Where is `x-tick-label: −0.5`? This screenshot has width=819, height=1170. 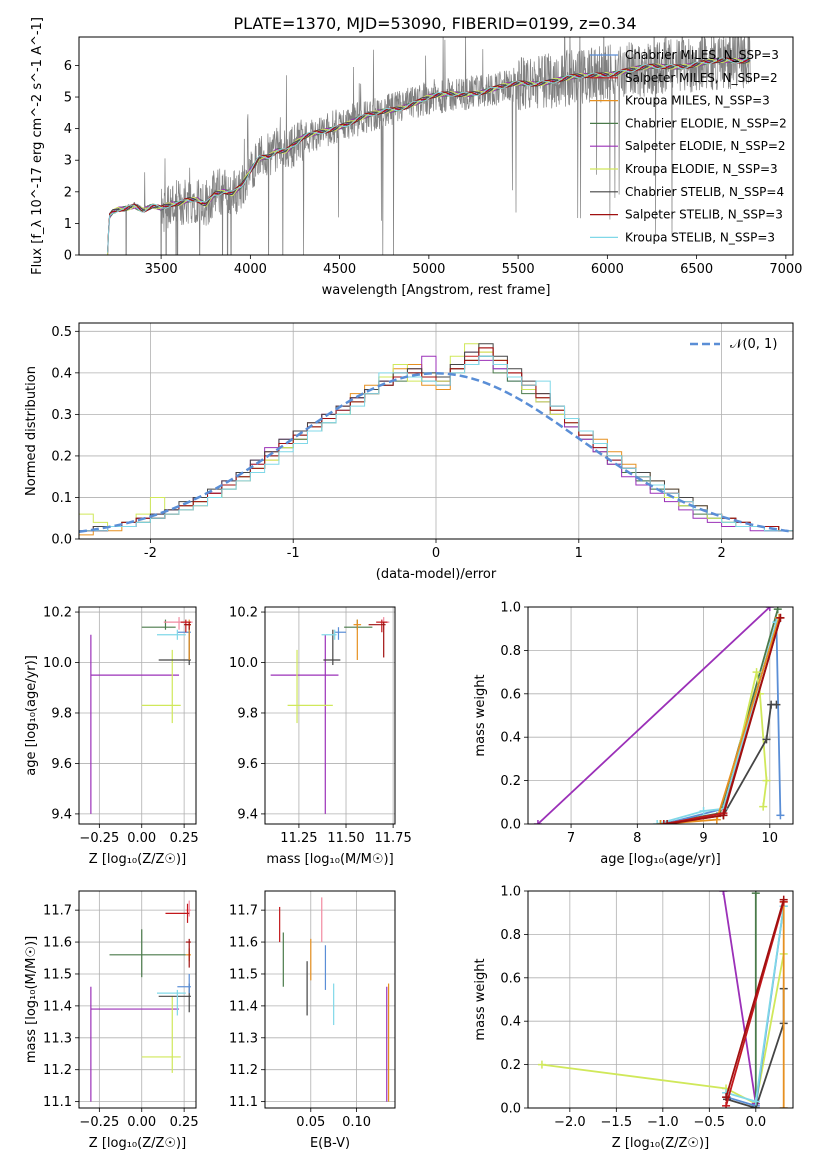
x-tick-label: −0.5 is located at coordinates (710, 1122).